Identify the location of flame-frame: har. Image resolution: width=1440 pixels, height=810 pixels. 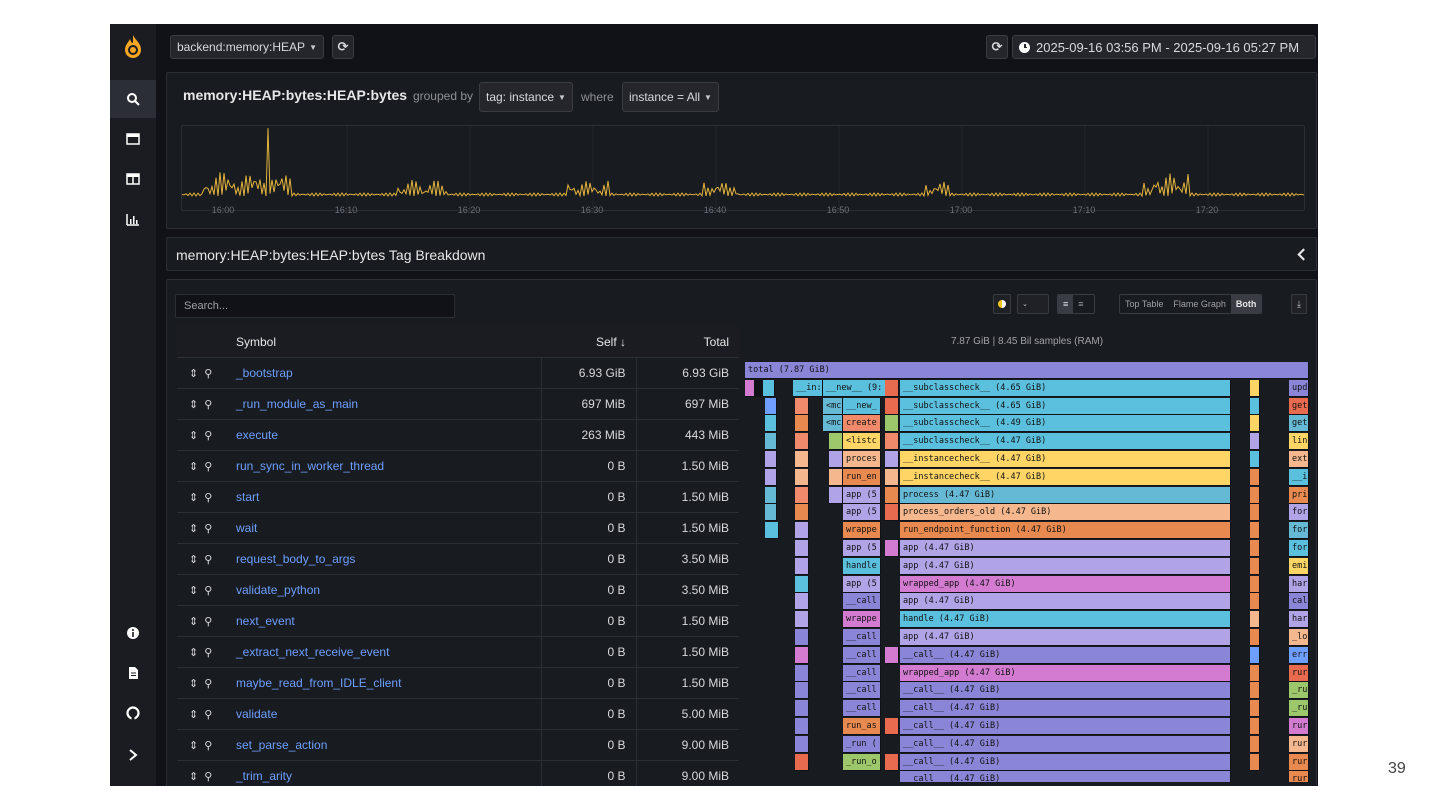
(1299, 584).